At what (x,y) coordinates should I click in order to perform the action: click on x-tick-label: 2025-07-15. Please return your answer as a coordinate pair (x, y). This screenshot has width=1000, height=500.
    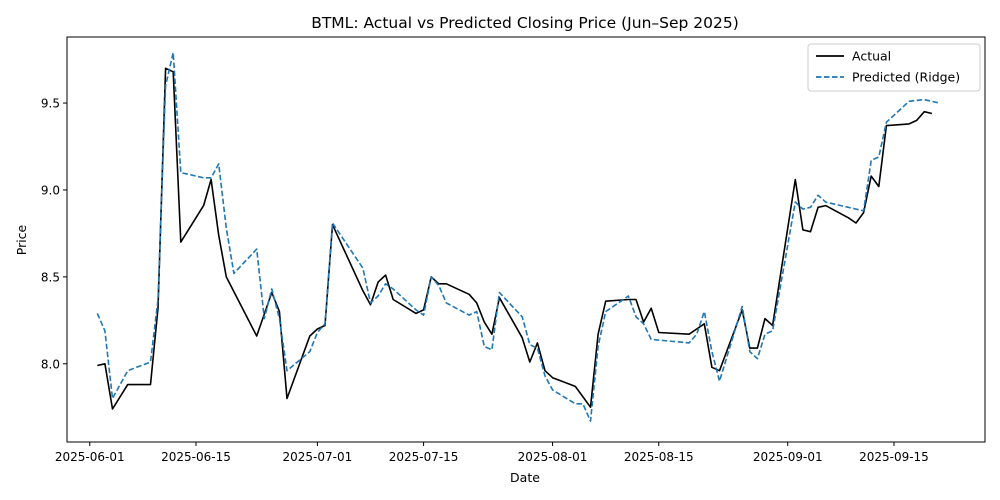
    Looking at the image, I should click on (424, 457).